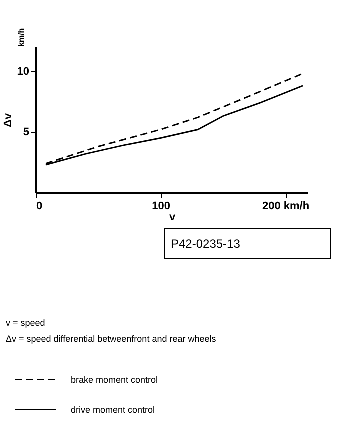  Describe the element at coordinates (172, 218) in the screenshot. I see `x-axis-title: v` at that location.